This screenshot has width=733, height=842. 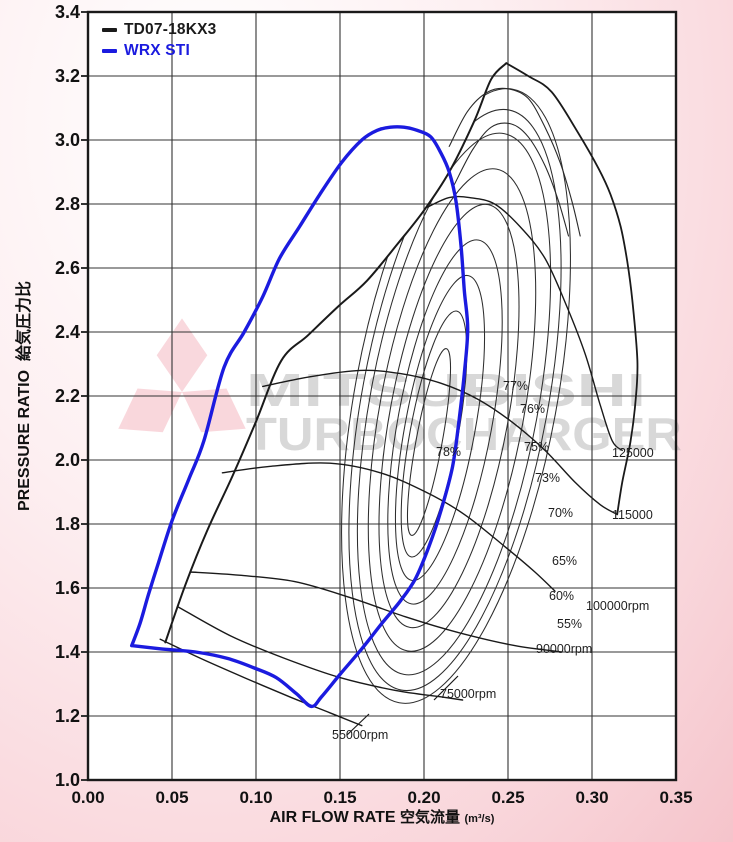 What do you see at coordinates (676, 797) in the screenshot?
I see `x-tick-label-0.35: 0.35` at bounding box center [676, 797].